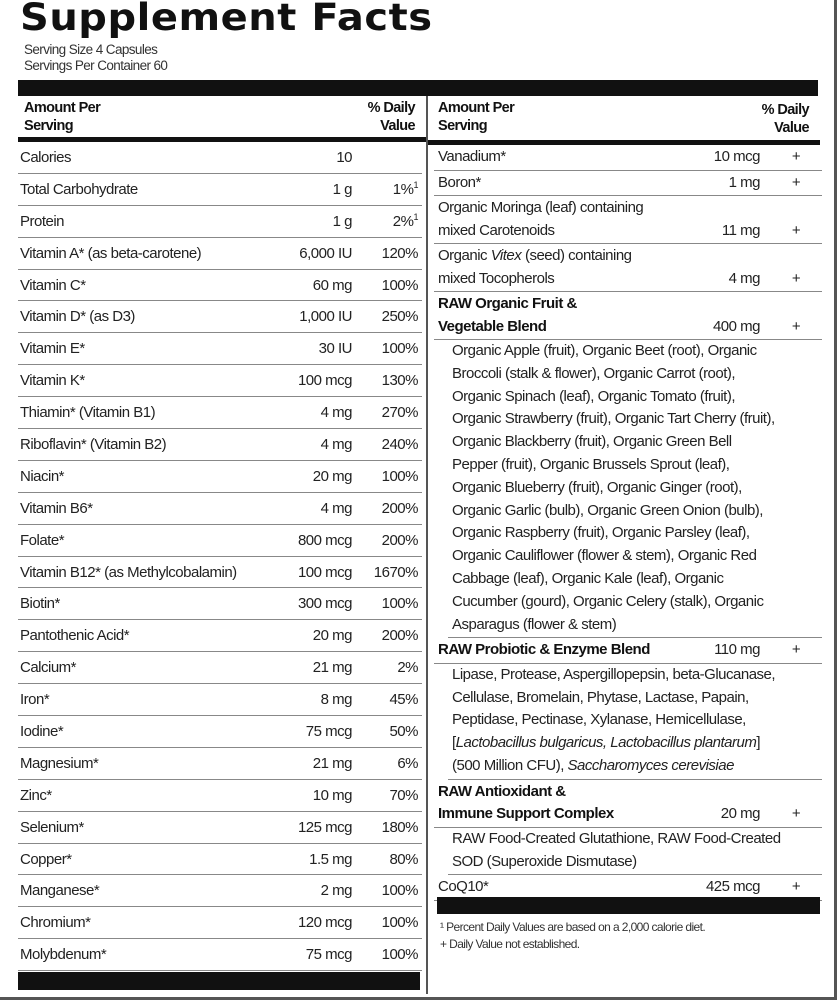  What do you see at coordinates (325, 827) in the screenshot?
I see `nutrient-amount: 125 mcg` at bounding box center [325, 827].